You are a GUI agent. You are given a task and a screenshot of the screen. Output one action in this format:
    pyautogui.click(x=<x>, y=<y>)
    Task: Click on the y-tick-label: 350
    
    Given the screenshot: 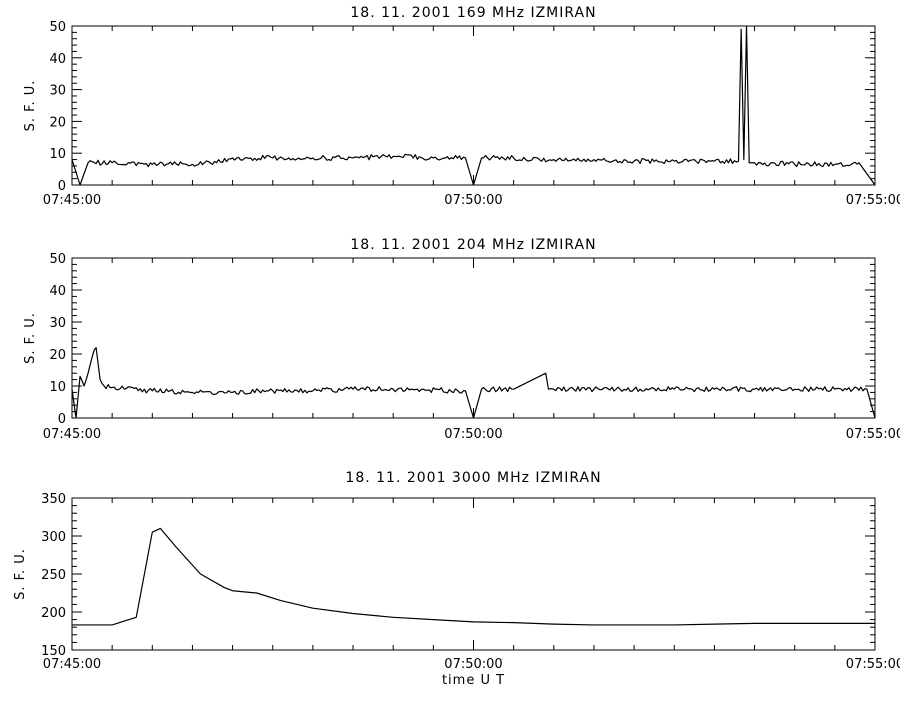 What is the action you would take?
    pyautogui.click(x=53, y=499)
    